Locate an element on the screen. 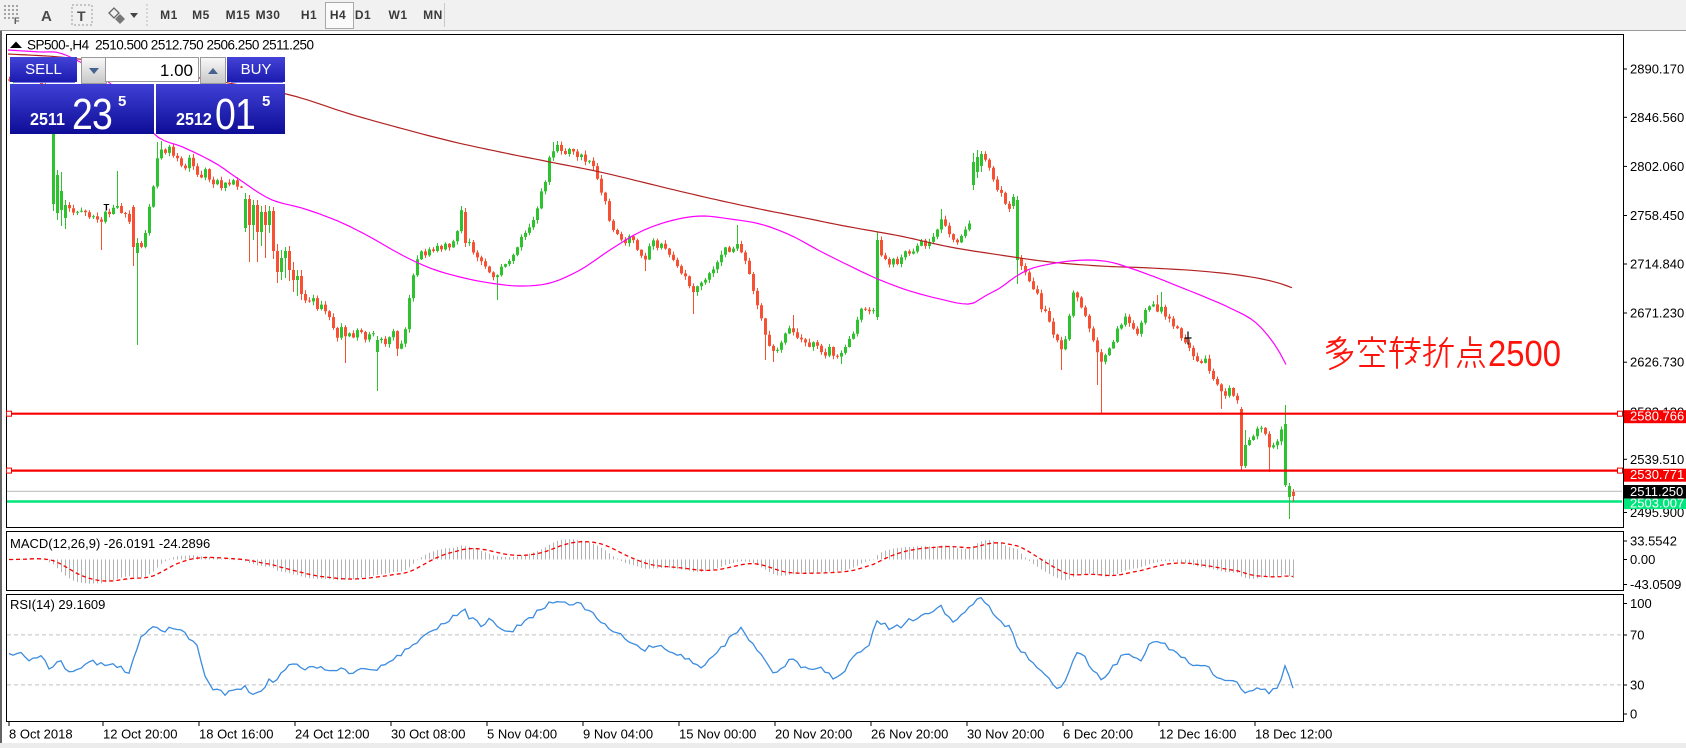  svg-text: 100 is located at coordinates (1641, 603).